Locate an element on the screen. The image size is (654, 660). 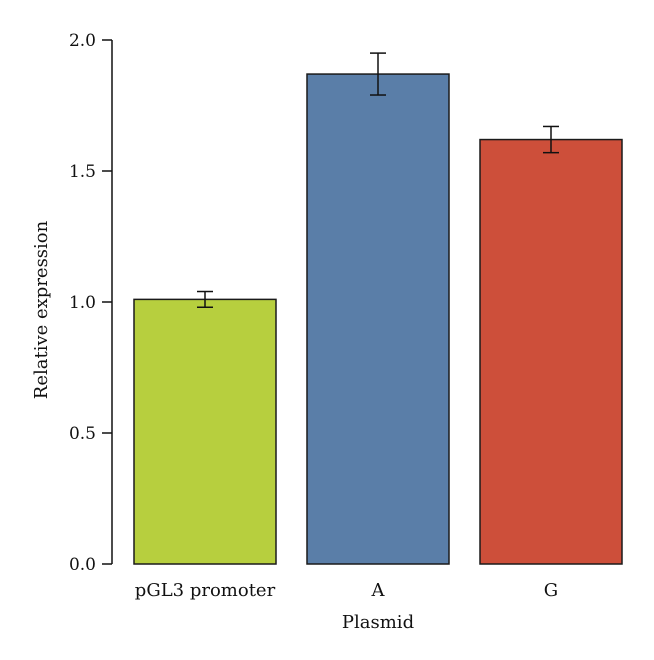
y-tick-label: 0.0 is located at coordinates (82, 565).